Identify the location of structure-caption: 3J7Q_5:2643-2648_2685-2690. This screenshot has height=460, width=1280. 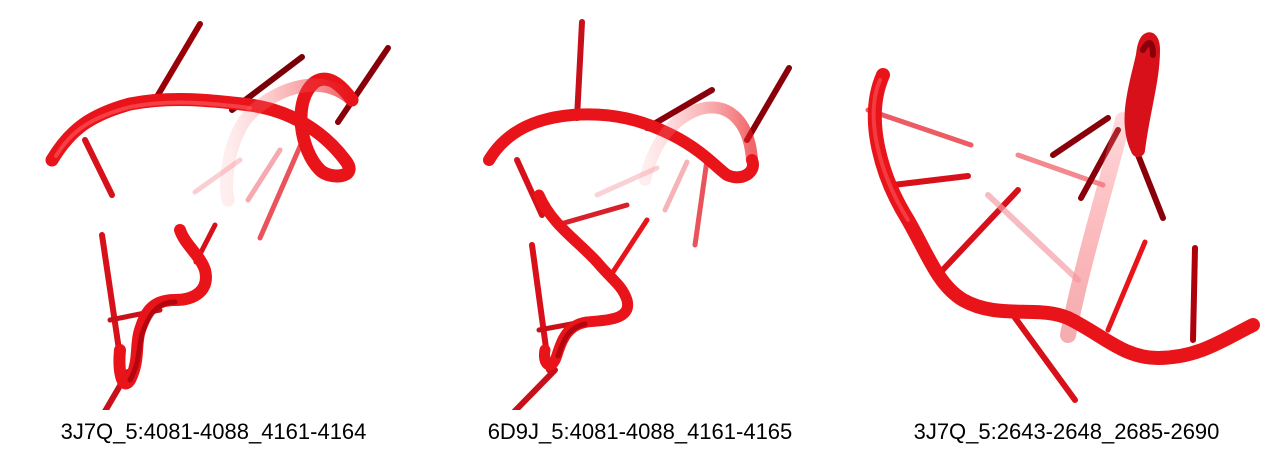
(1066, 431).